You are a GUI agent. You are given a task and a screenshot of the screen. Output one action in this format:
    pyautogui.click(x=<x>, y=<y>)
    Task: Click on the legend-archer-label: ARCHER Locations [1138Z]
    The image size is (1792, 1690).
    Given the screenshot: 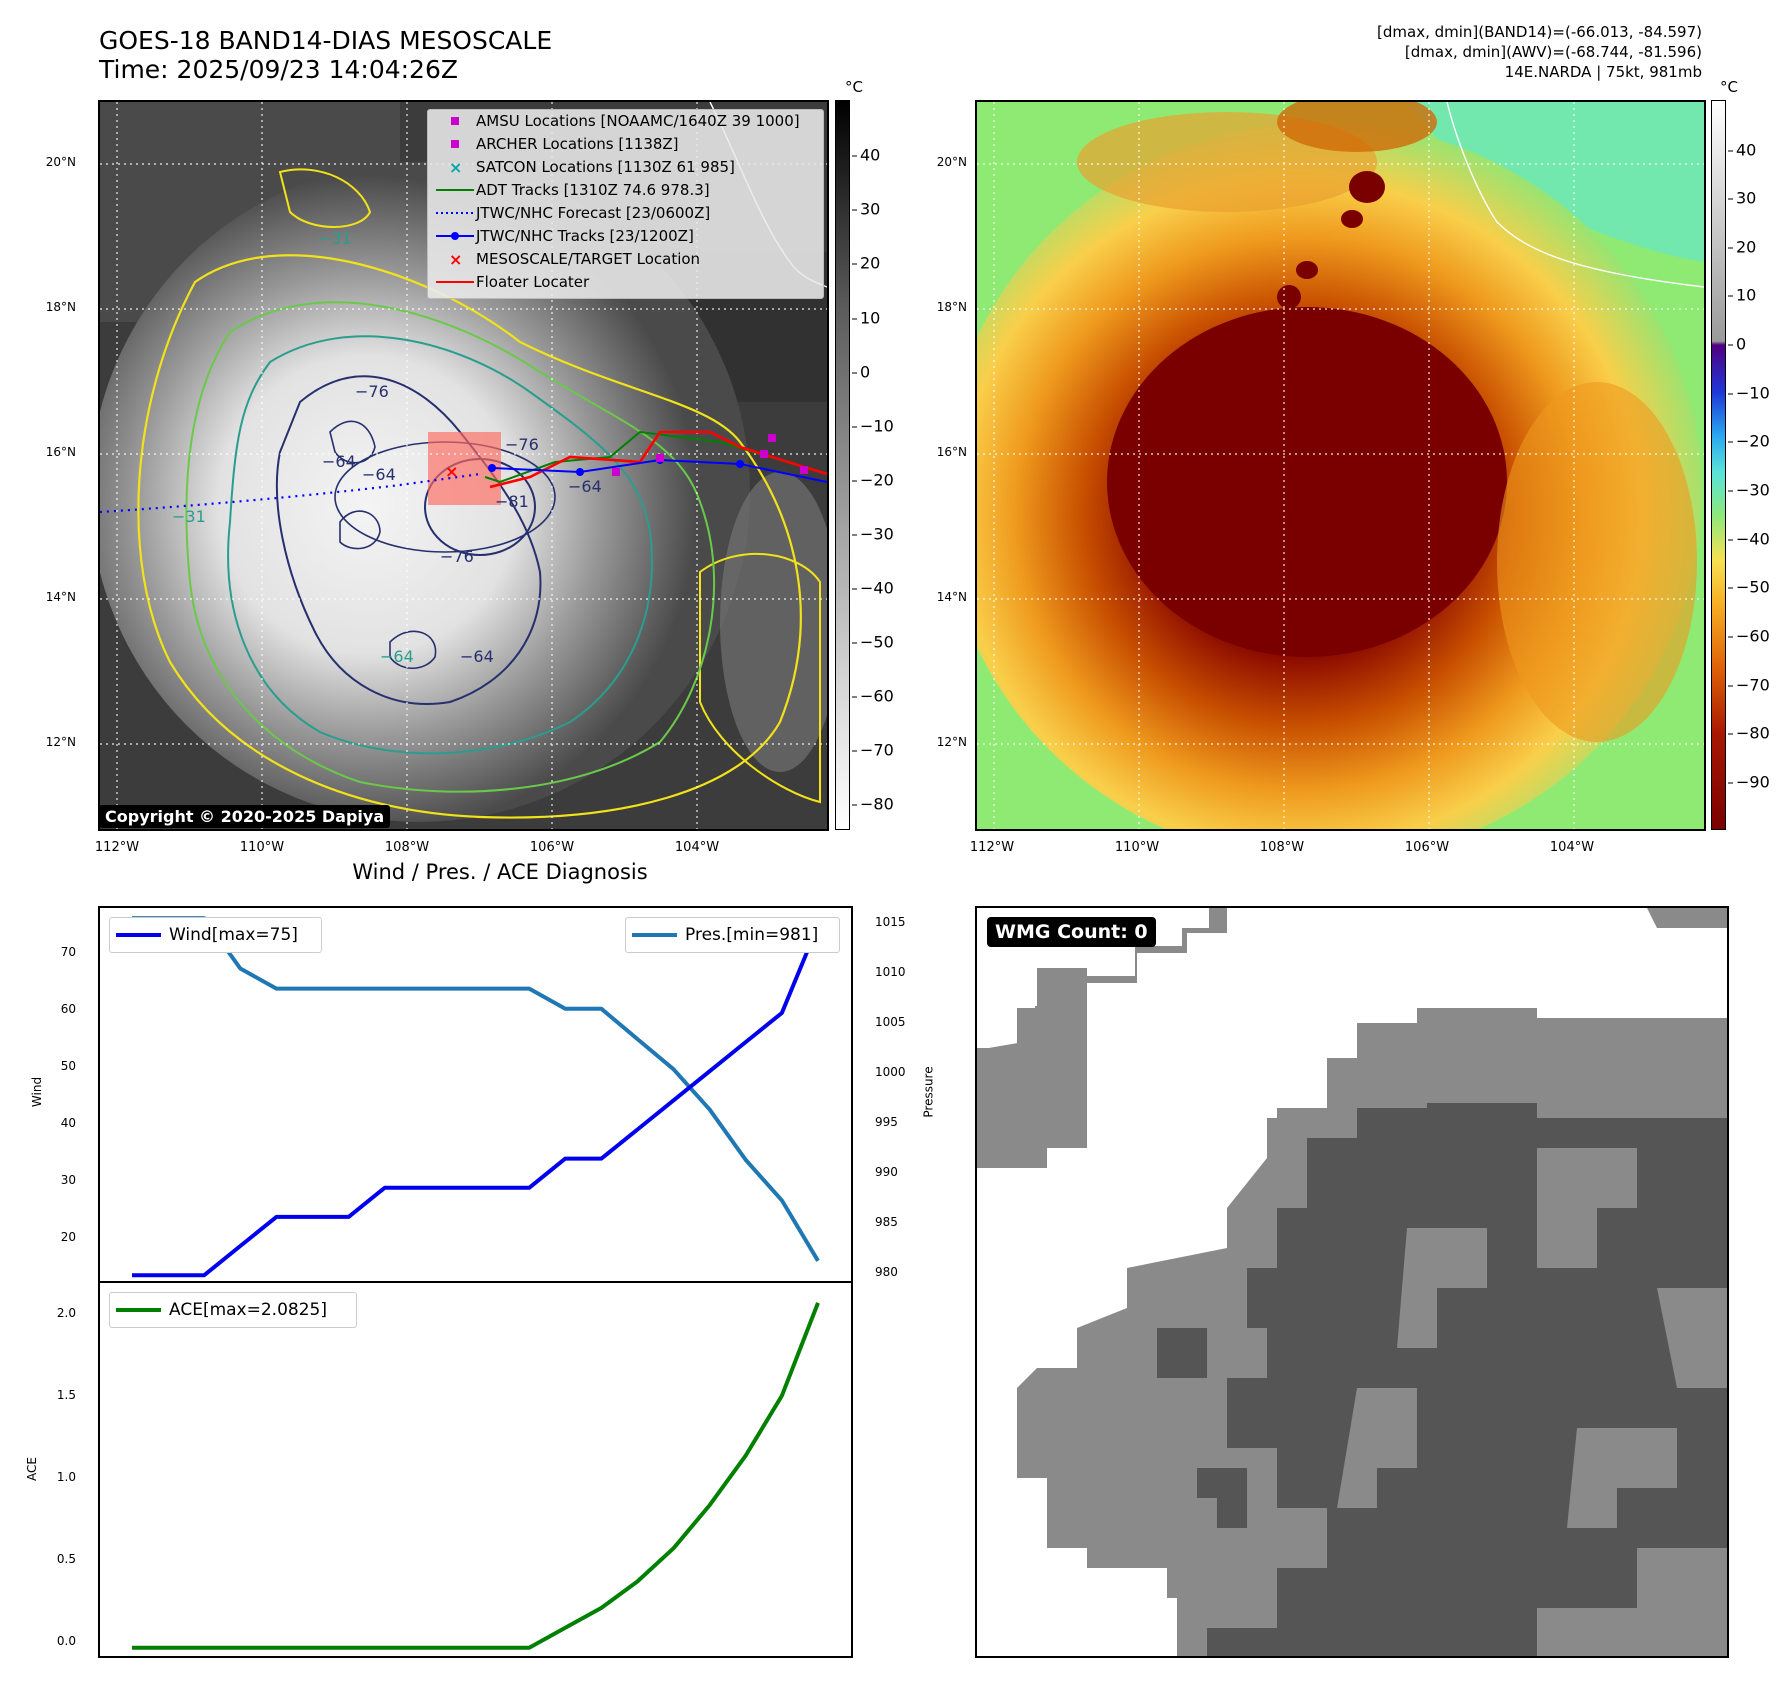 What is the action you would take?
    pyautogui.click(x=577, y=144)
    